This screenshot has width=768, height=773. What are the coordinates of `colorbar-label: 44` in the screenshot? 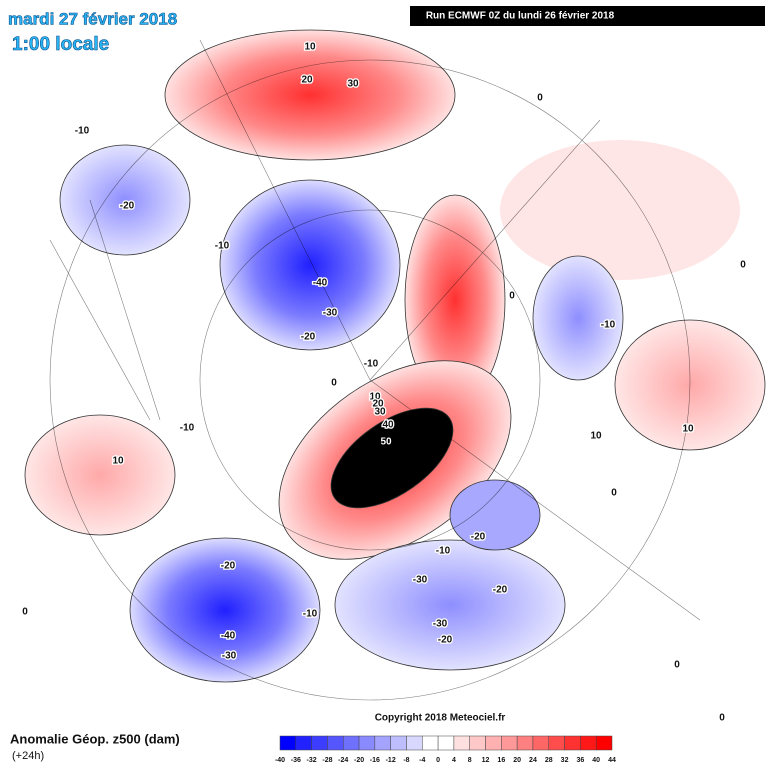 It's located at (612, 760).